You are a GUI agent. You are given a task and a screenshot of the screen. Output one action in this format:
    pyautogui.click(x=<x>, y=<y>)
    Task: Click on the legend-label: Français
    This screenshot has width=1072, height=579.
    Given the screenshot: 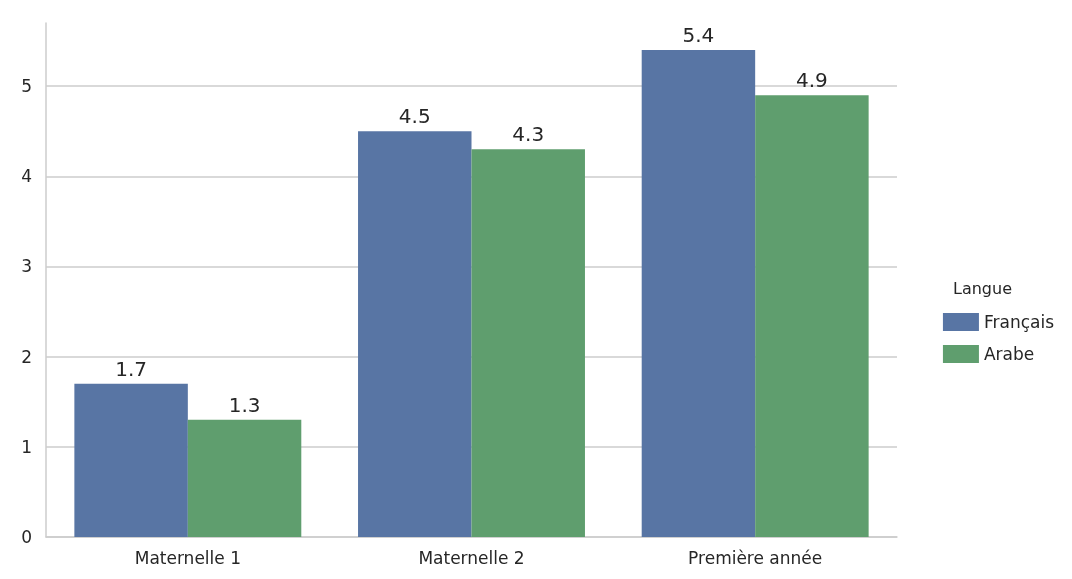 What is the action you would take?
    pyautogui.click(x=1019, y=322)
    